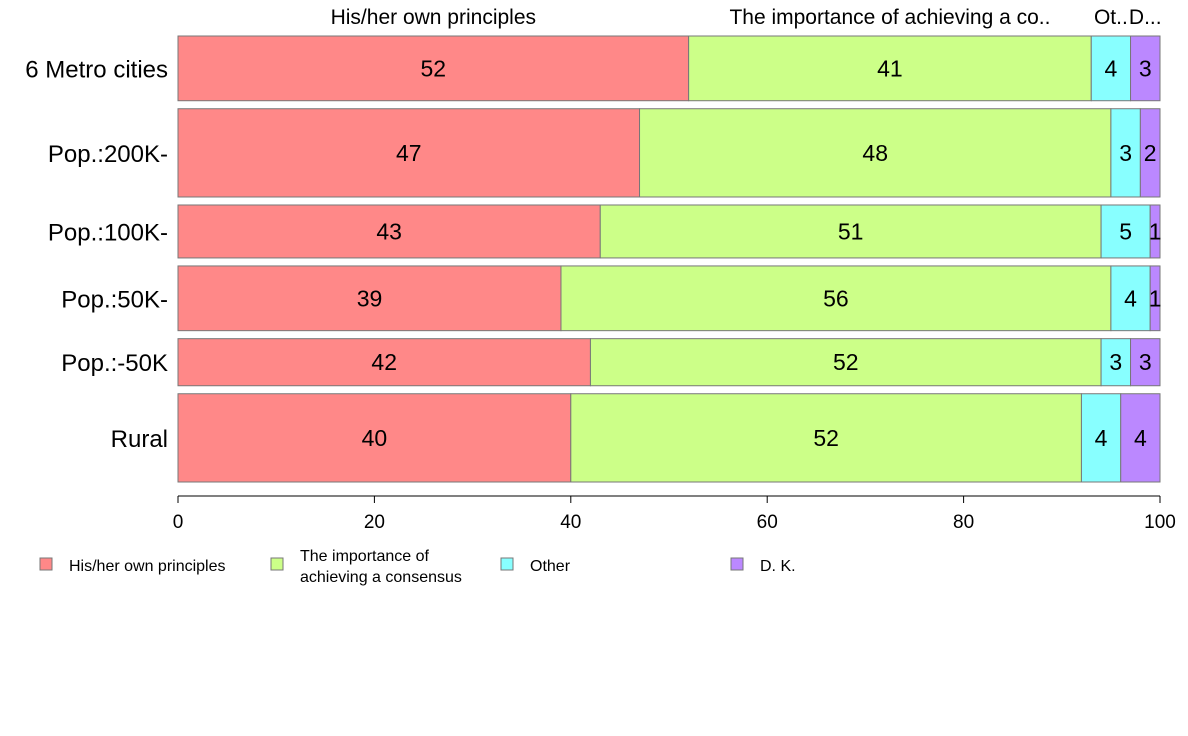 Image resolution: width=1188 pixels, height=736 pixels. What do you see at coordinates (550, 566) in the screenshot?
I see `legend-label: Other` at bounding box center [550, 566].